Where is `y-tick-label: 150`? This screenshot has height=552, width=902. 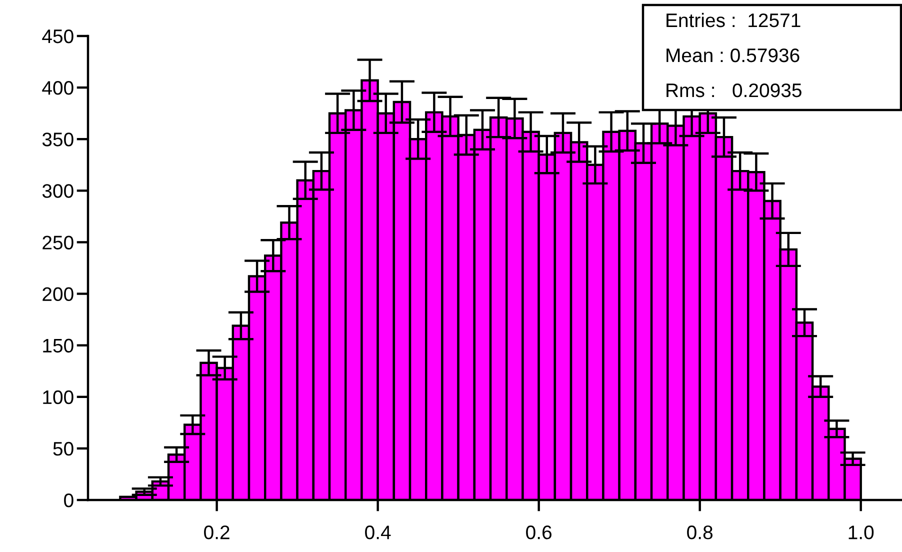
y-tick-label: 150 is located at coordinates (58, 345).